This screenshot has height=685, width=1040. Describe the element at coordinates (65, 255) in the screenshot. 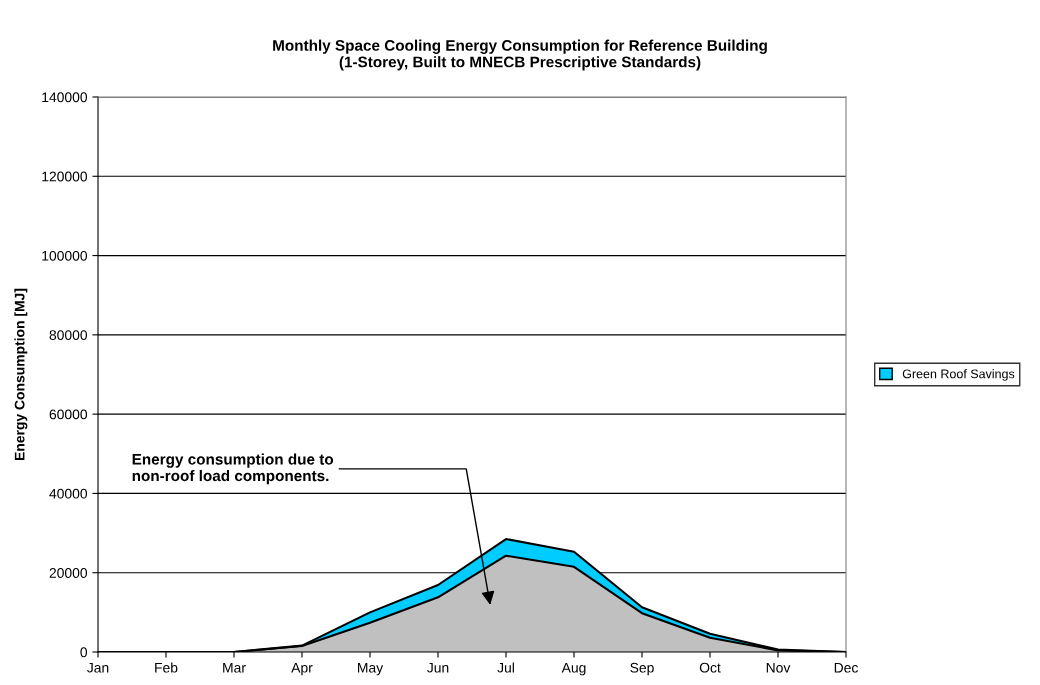

I see `y-tick-label: 100000` at that location.